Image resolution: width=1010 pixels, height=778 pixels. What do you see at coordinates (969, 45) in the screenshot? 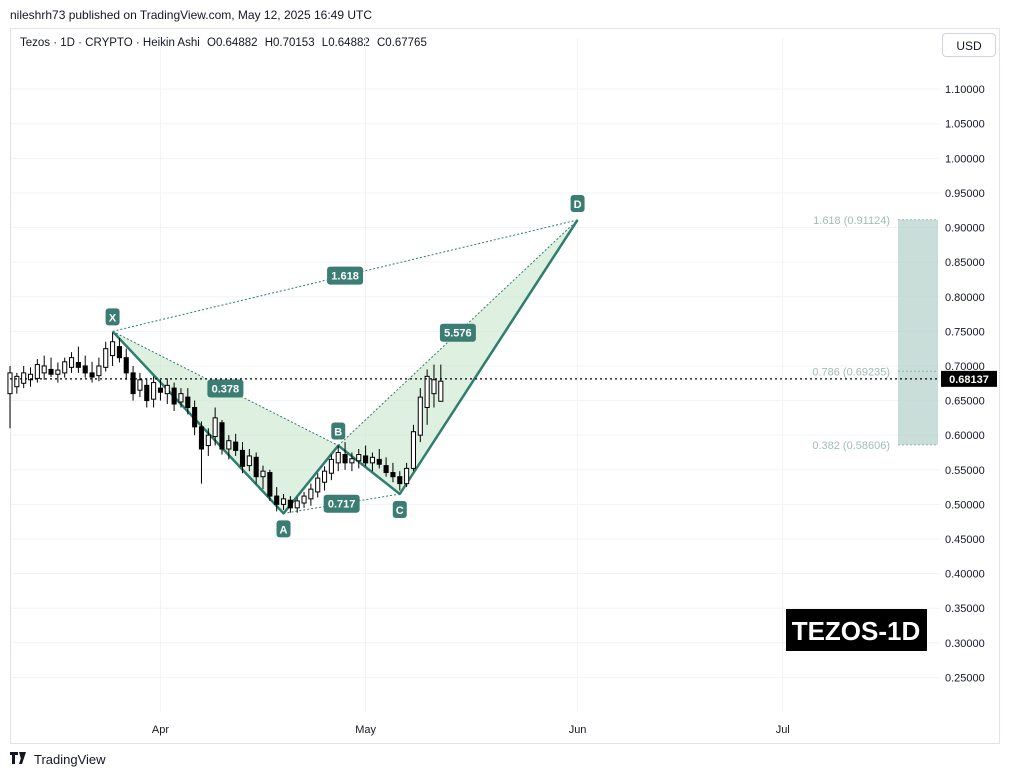
I see `currency-button: USD` at bounding box center [969, 45].